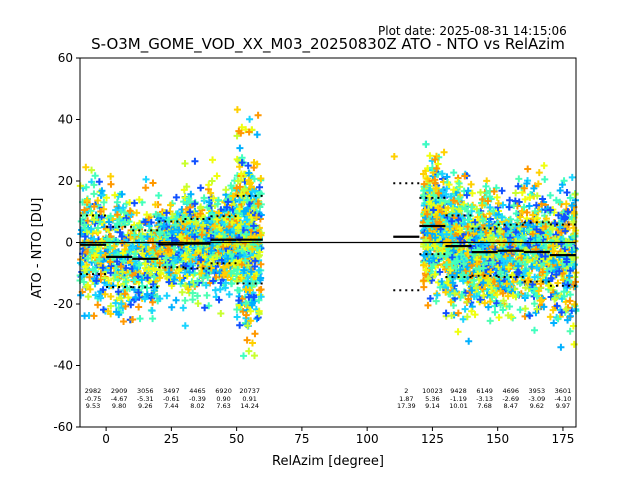 This screenshot has width=640, height=480. Describe the element at coordinates (497, 439) in the screenshot. I see `x-tick-label: 150` at that location.